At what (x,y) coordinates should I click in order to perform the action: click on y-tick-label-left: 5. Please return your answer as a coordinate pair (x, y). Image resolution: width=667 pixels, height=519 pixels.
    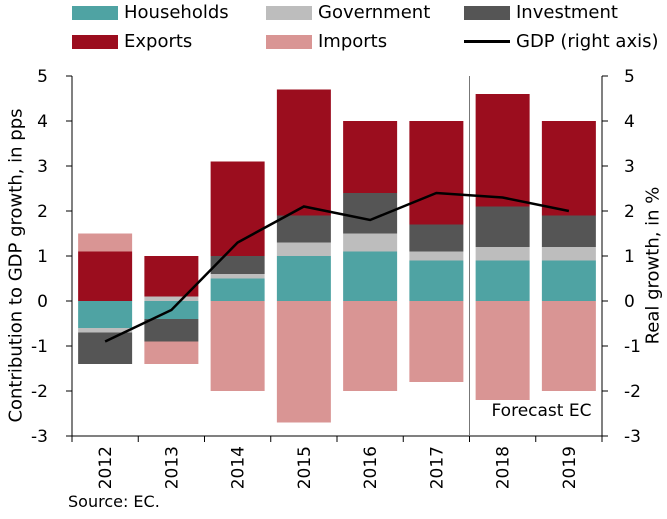
    Looking at the image, I should click on (42, 77).